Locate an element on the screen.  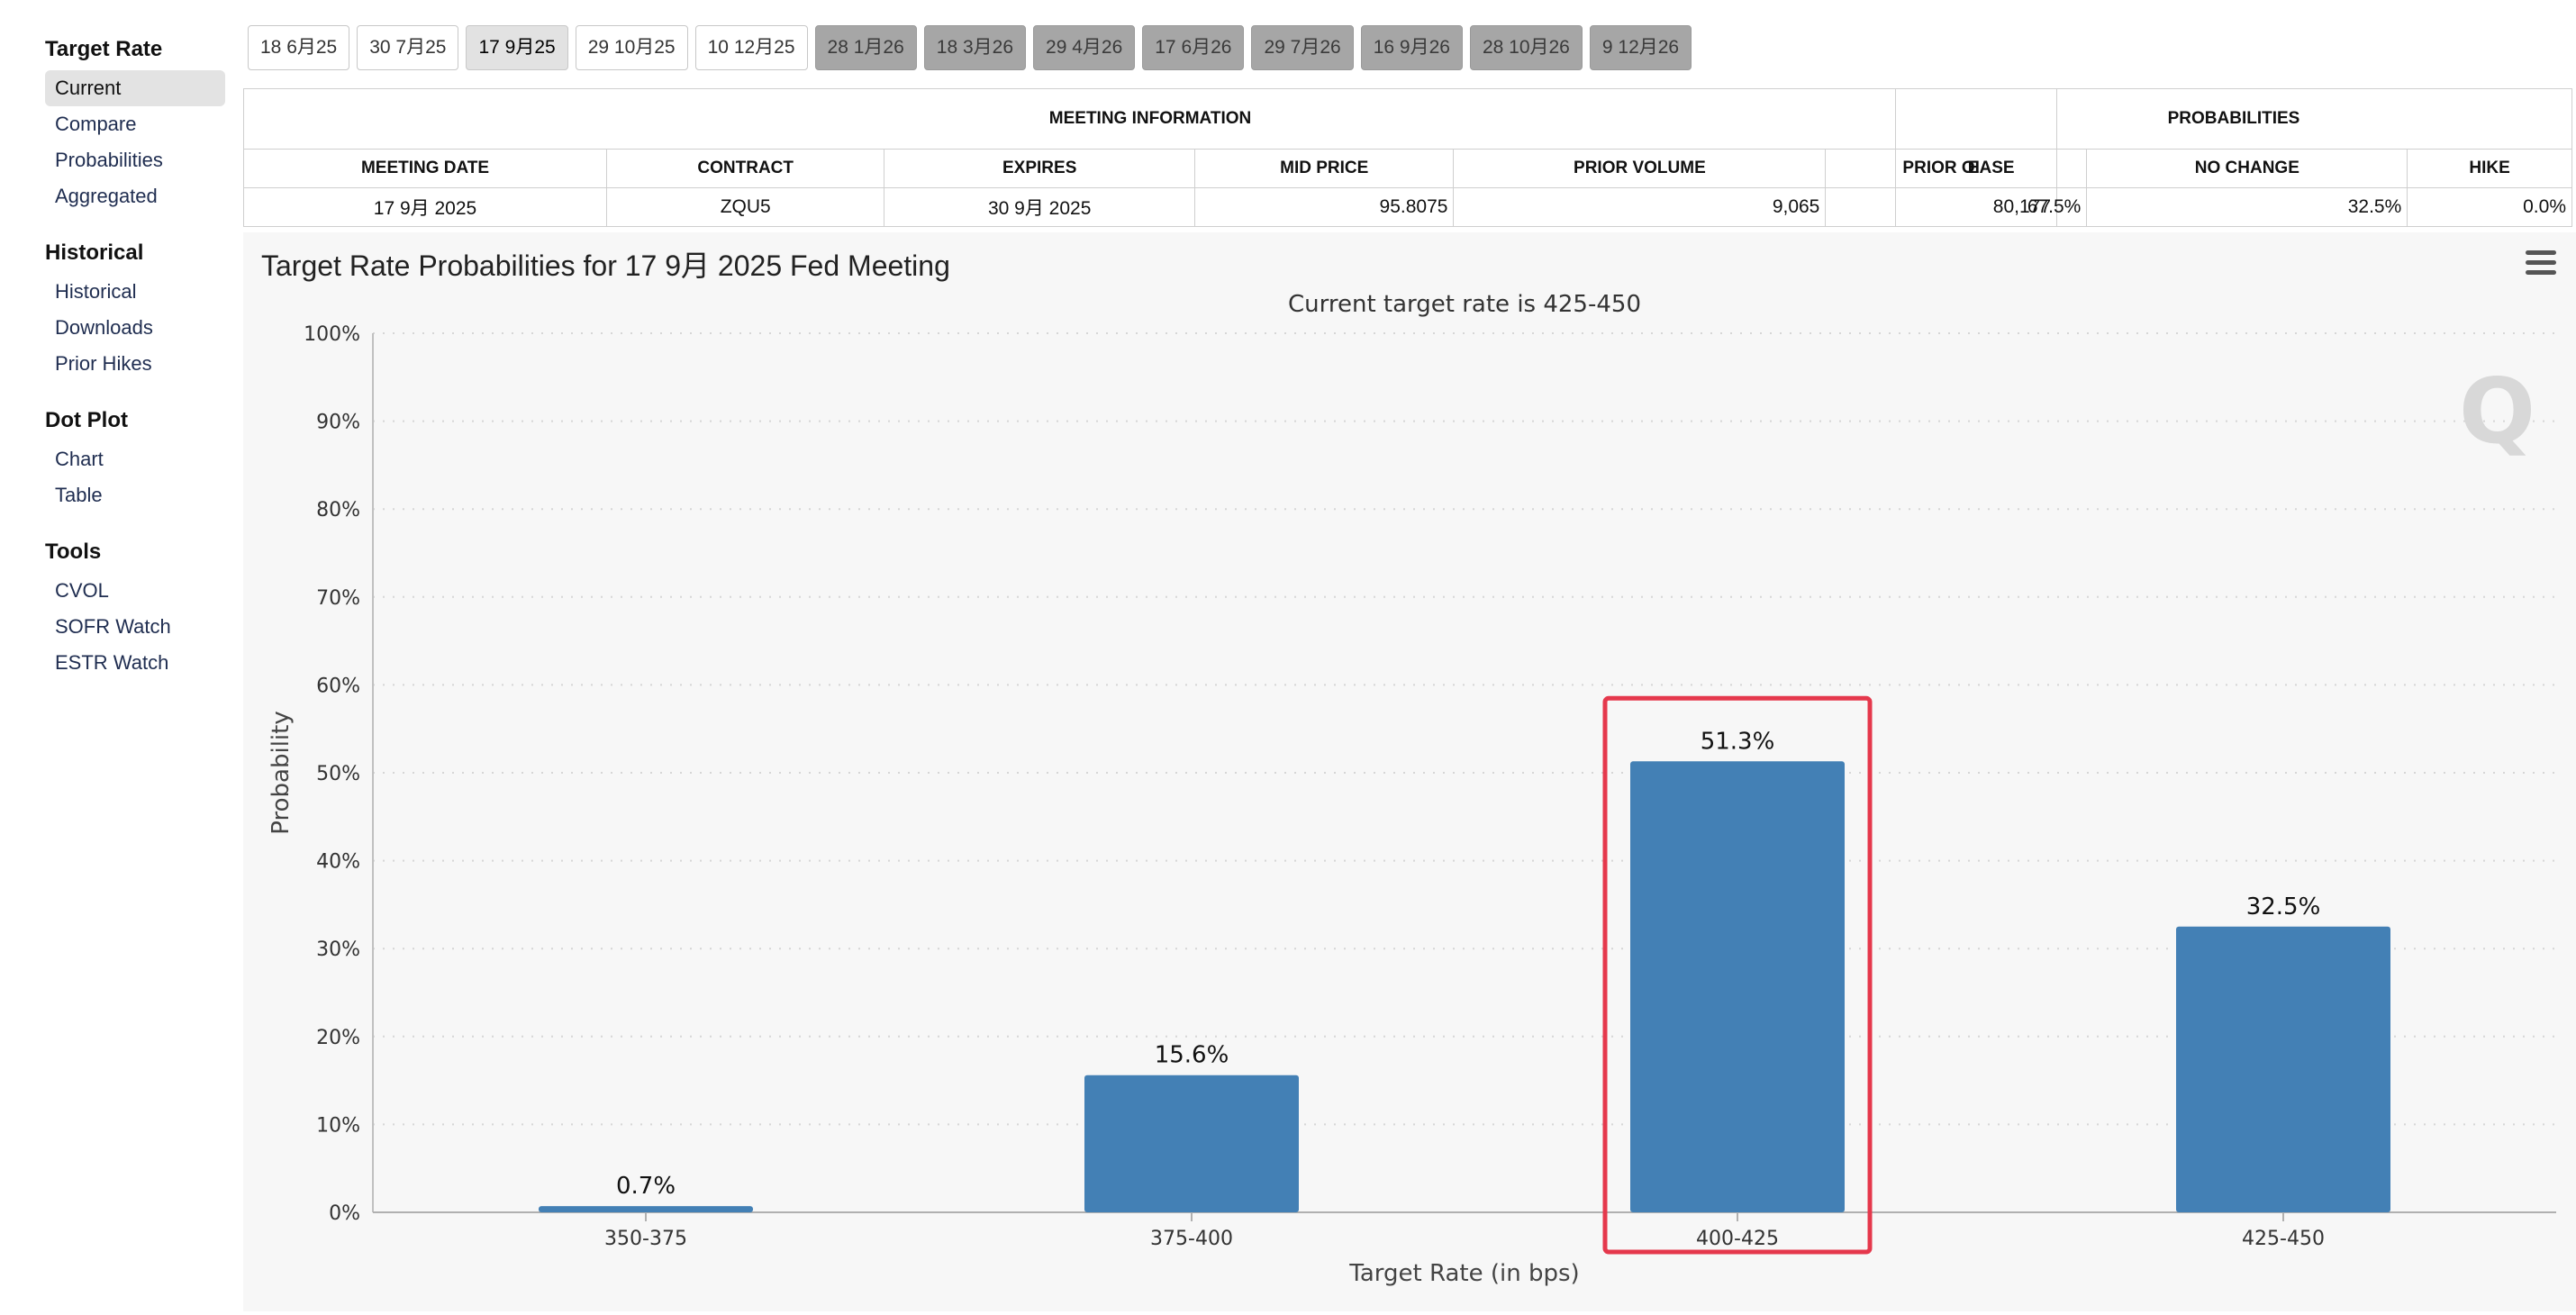
meeting-tab: 18 6月25 is located at coordinates (299, 47).